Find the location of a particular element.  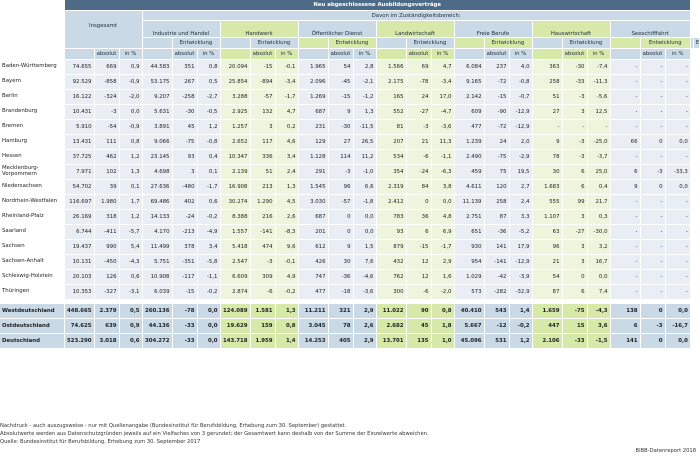

table-cell: 16.122 is located at coordinates (79, 97).